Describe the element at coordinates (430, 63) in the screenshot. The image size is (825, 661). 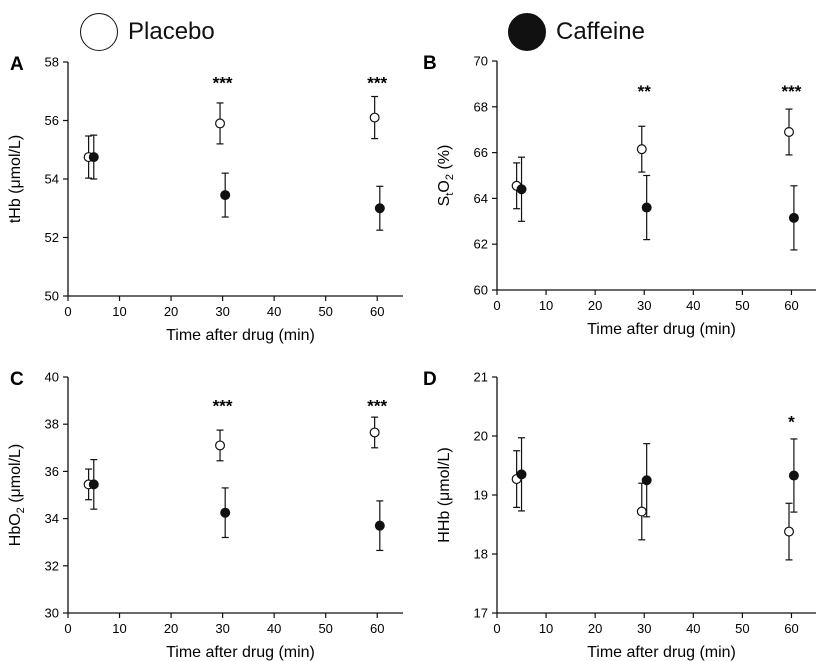
I see `panel-label: B` at that location.